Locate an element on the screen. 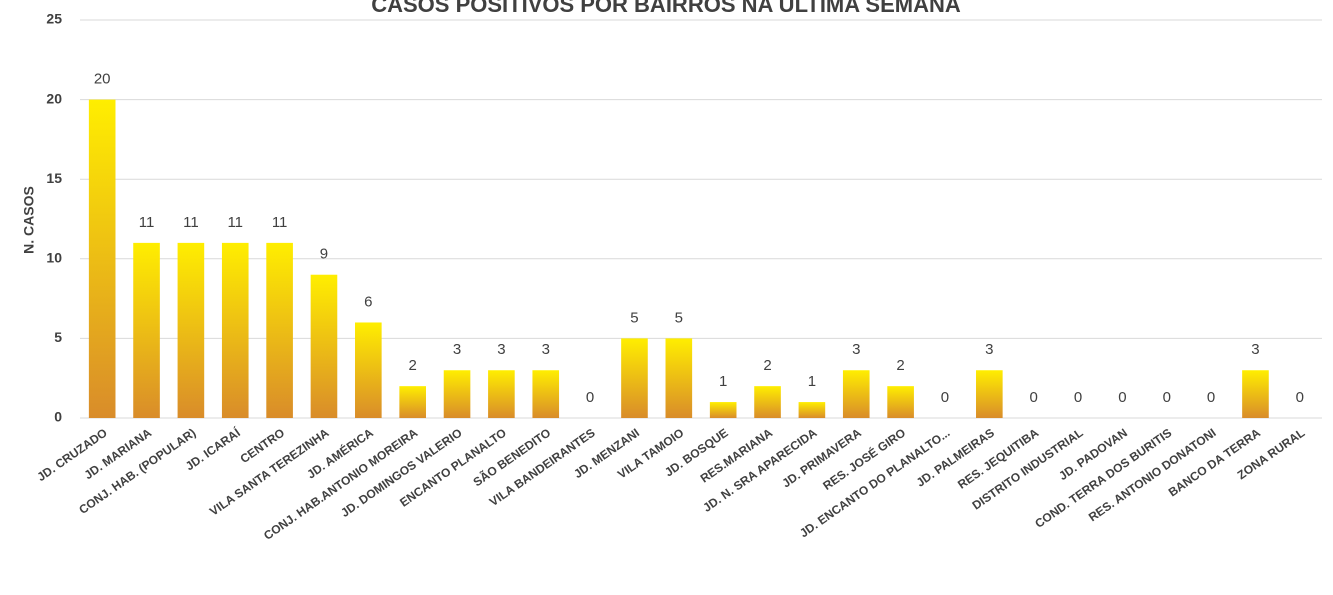 This screenshot has width=1333, height=595. y-tick-label: 5 is located at coordinates (58, 337).